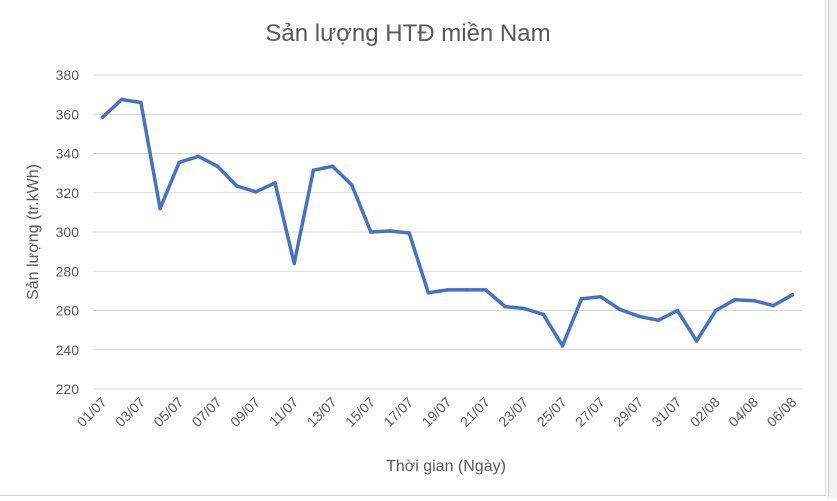  Describe the element at coordinates (360, 412) in the screenshot. I see `x-tick-label: 15/07` at that location.